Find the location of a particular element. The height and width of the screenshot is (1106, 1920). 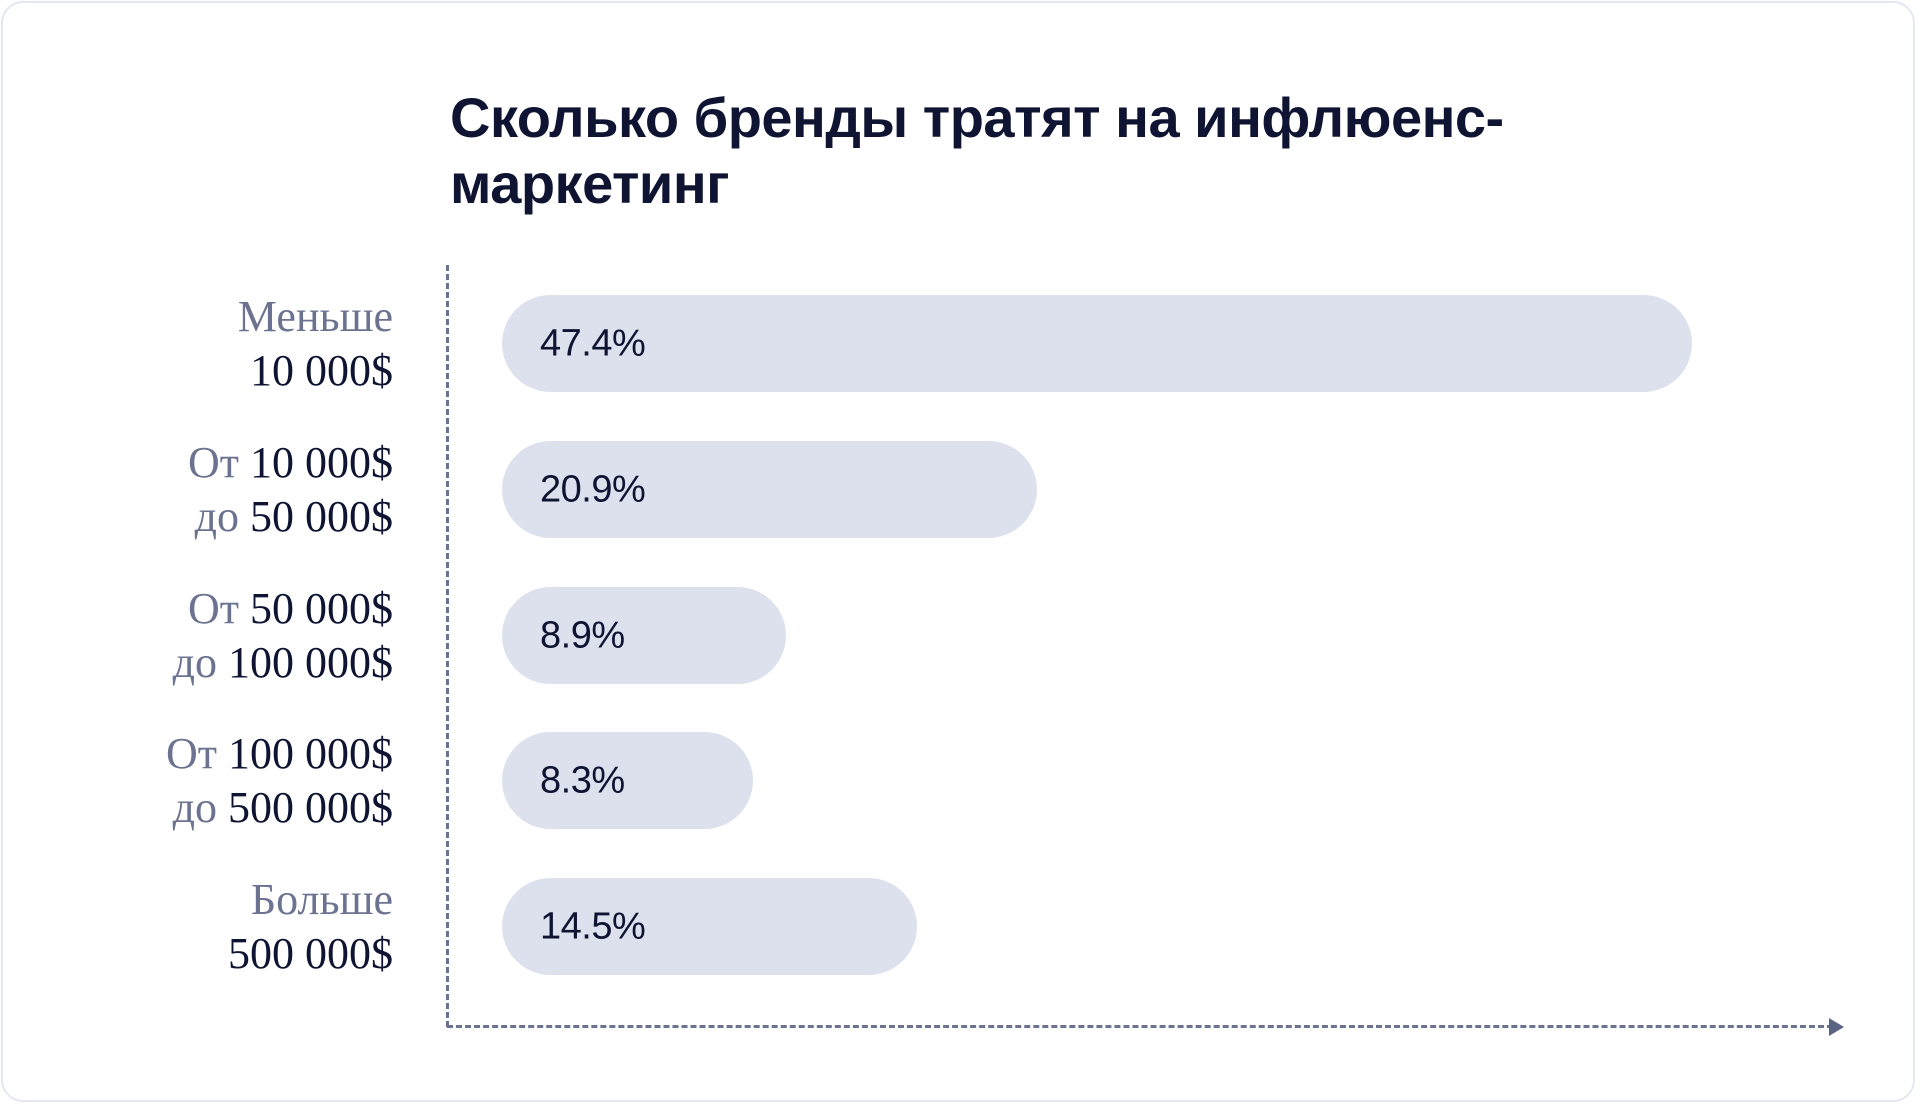

label-muted-text: Больше is located at coordinates (321, 899).